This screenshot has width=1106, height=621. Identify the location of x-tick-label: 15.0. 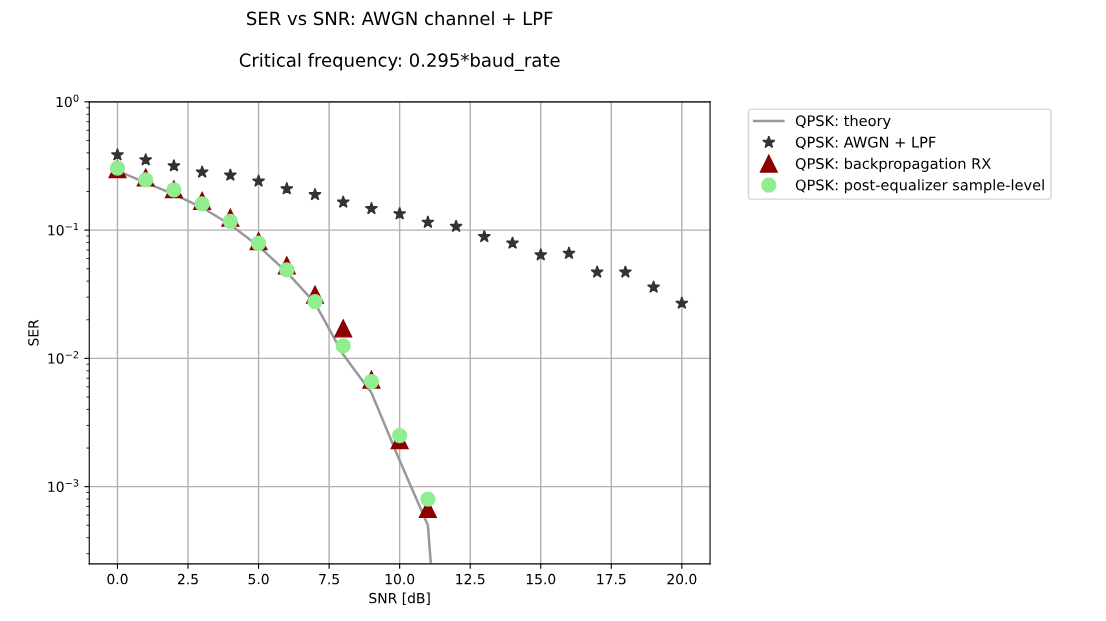
(541, 579).